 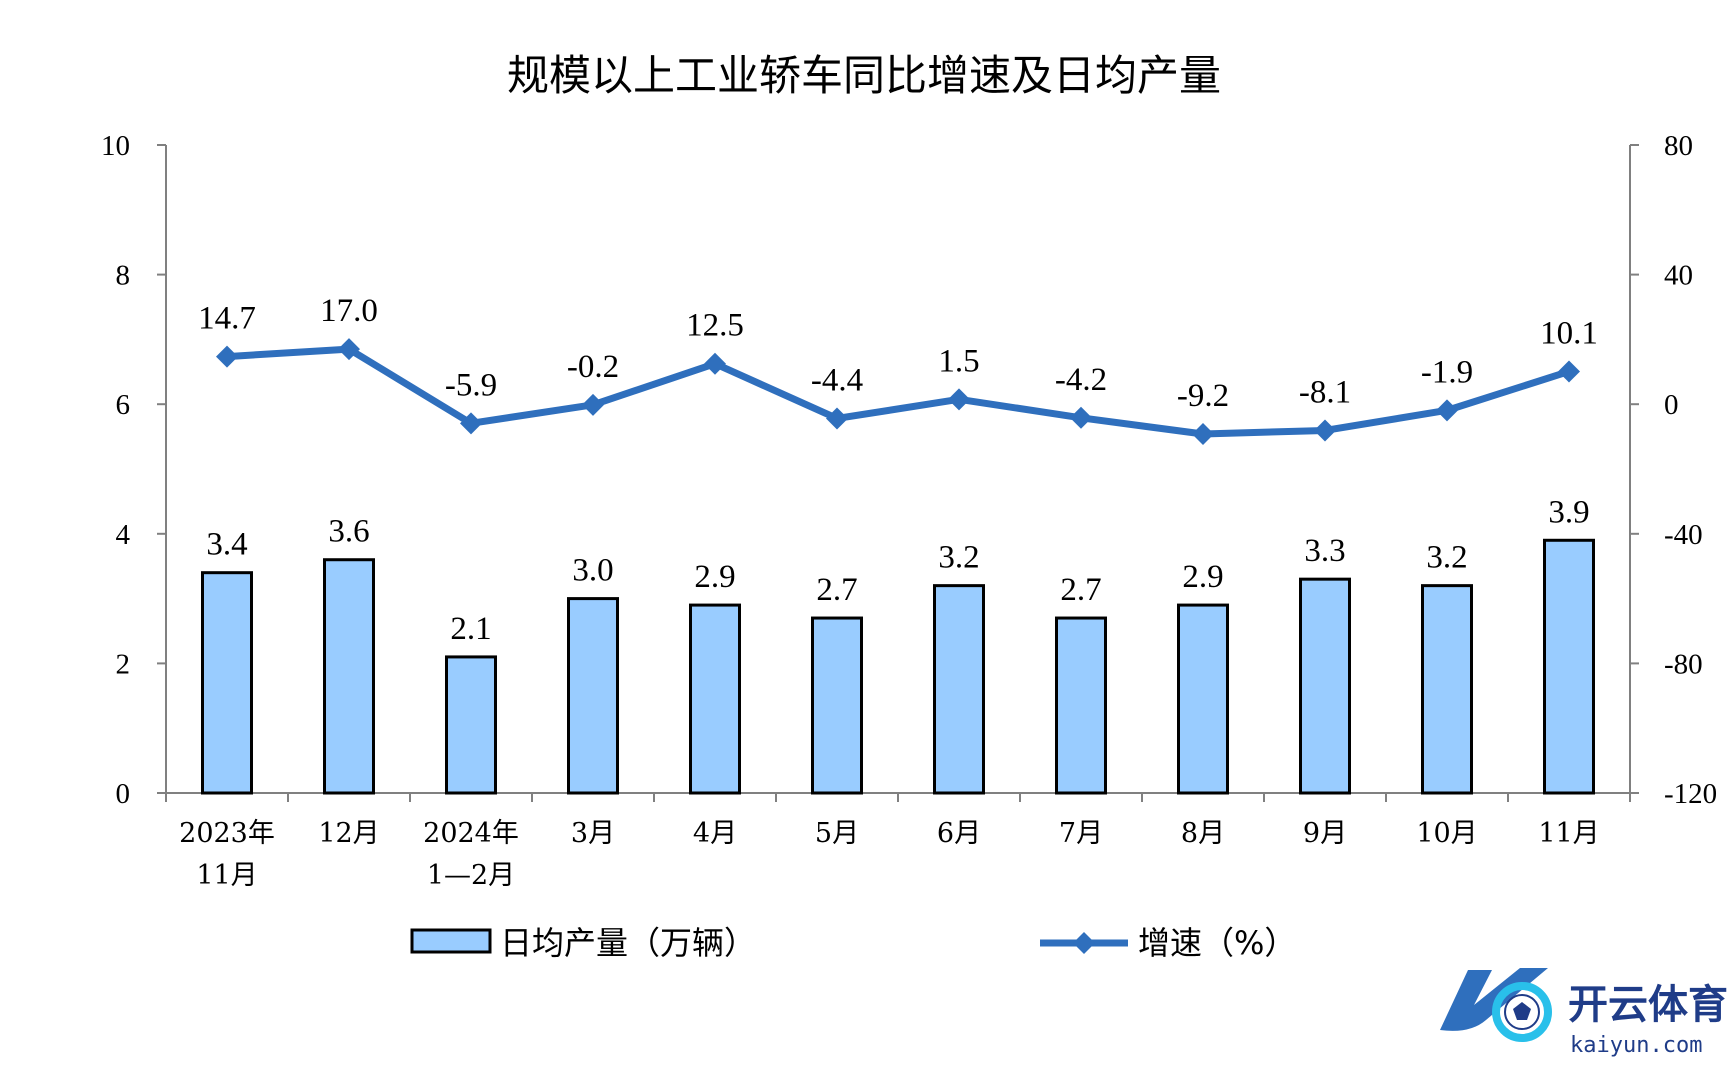 What do you see at coordinates (123, 794) in the screenshot?
I see `y-left-tick-label: 0` at bounding box center [123, 794].